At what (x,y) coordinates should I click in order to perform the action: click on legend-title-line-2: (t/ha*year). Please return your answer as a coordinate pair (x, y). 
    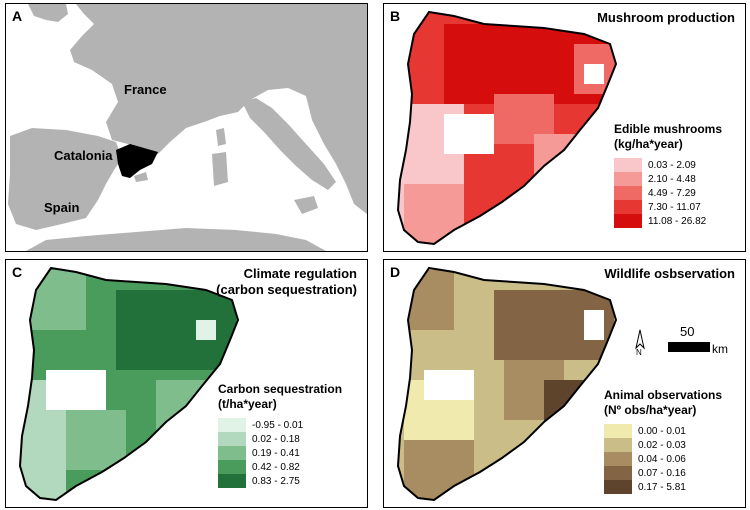
    Looking at the image, I should click on (247, 404).